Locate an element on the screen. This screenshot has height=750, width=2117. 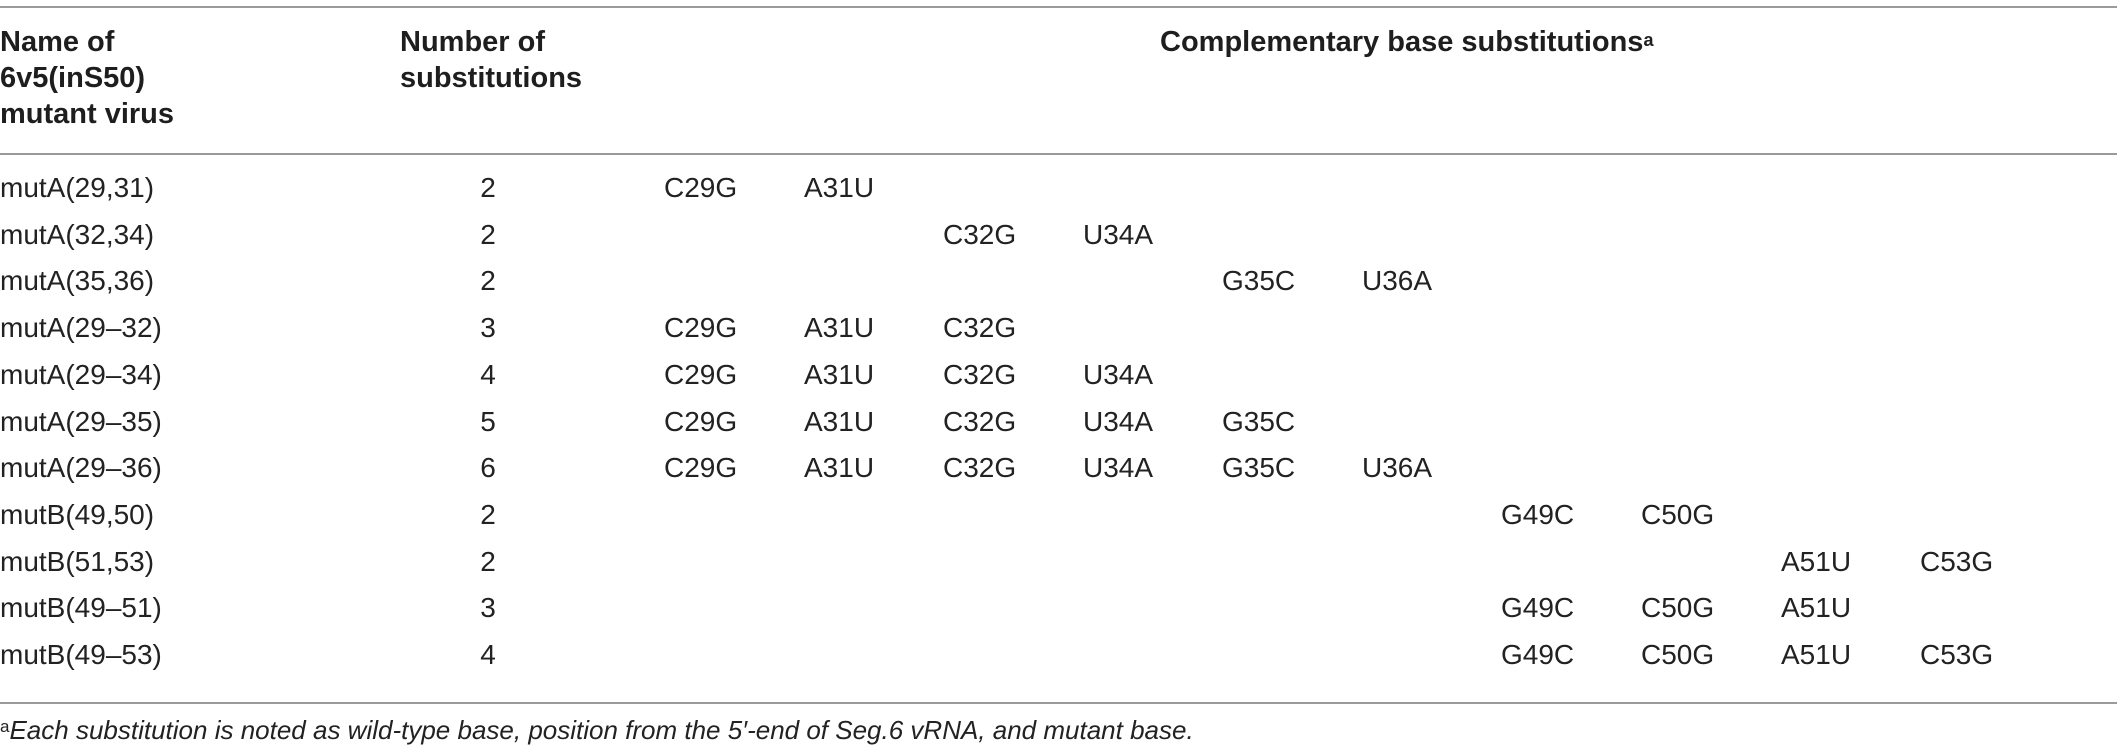
header-name-line: mutant virus is located at coordinates (87, 114).